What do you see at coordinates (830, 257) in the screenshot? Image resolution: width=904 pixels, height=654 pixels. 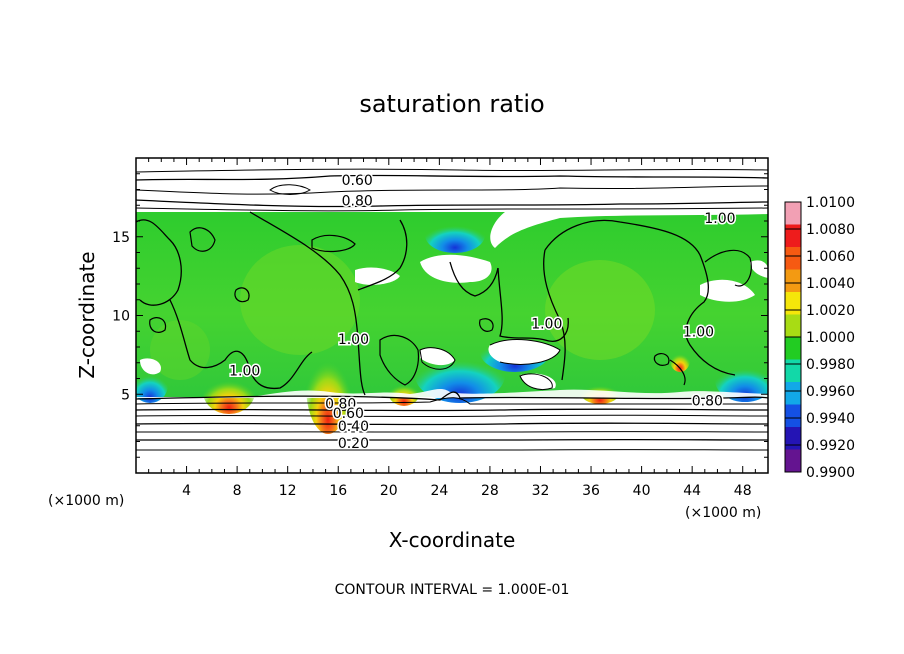 I see `colorbar-label: 1.0060` at bounding box center [830, 257].